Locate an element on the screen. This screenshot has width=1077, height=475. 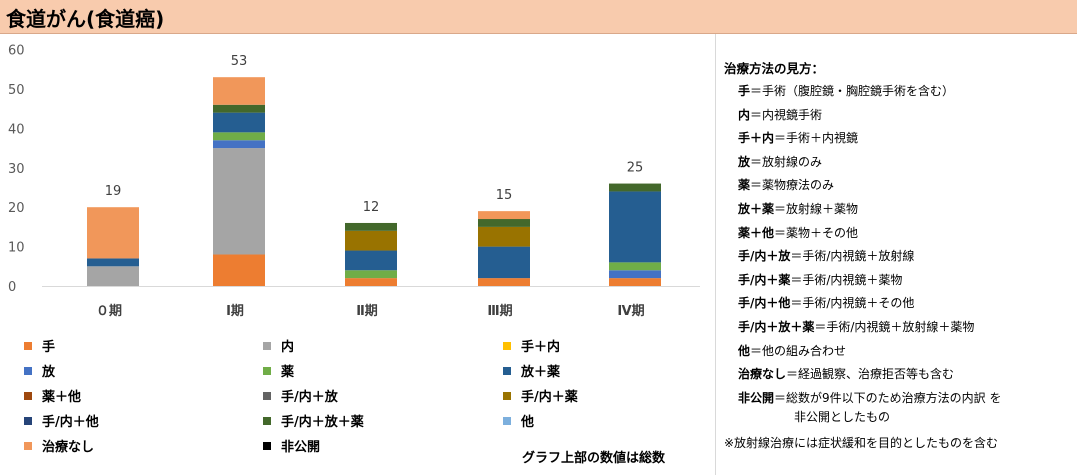
legend-label: 他 is located at coordinates (528, 422).